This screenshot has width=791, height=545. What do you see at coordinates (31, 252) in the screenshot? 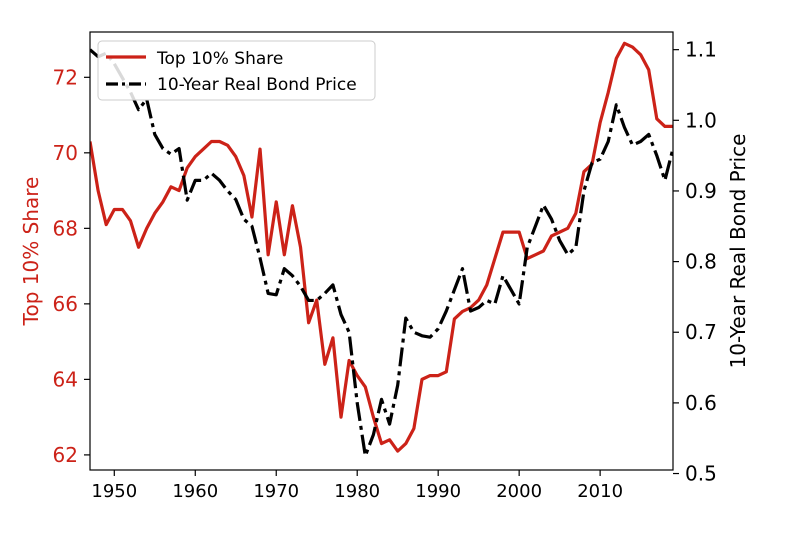
I see `left-axis-label: Top 10% Share` at bounding box center [31, 252].